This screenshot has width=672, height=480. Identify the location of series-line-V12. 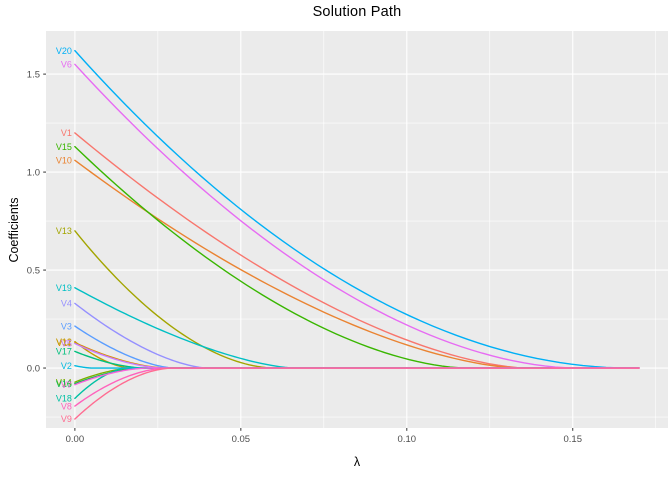
(357, 354).